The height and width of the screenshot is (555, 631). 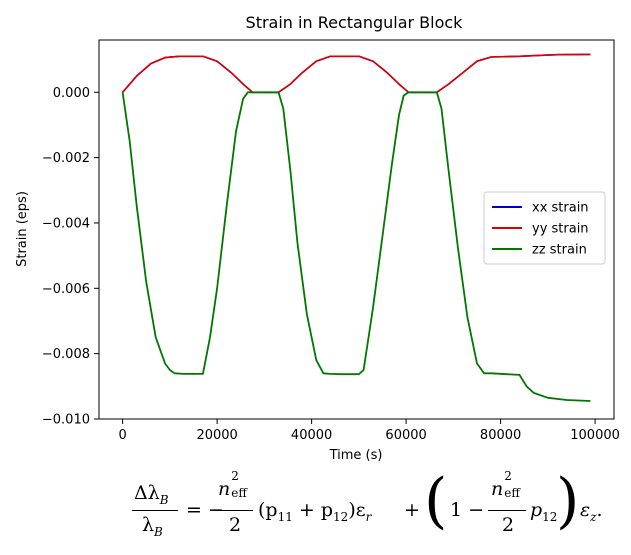 I want to click on term1-close: )ε, so click(x=357, y=510).